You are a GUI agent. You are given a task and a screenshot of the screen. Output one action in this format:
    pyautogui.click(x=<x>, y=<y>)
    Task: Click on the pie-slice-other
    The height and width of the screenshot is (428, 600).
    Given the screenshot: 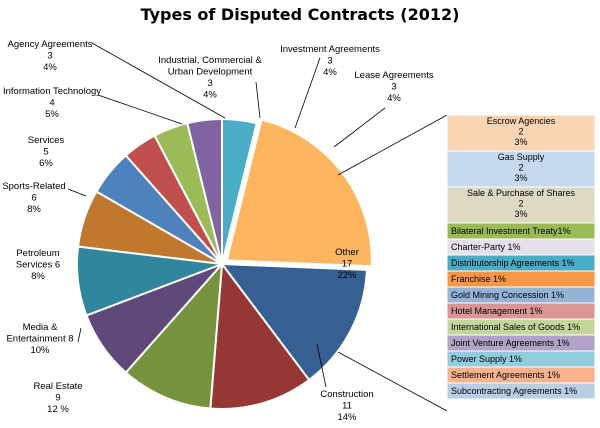 What is the action you would take?
    pyautogui.click(x=299, y=193)
    